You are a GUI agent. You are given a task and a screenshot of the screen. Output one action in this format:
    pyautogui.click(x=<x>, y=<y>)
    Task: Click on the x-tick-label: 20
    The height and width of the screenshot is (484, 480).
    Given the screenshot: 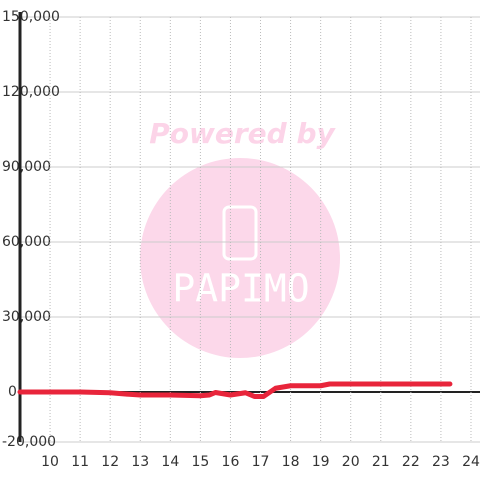 What is the action you would take?
    pyautogui.click(x=351, y=462)
    